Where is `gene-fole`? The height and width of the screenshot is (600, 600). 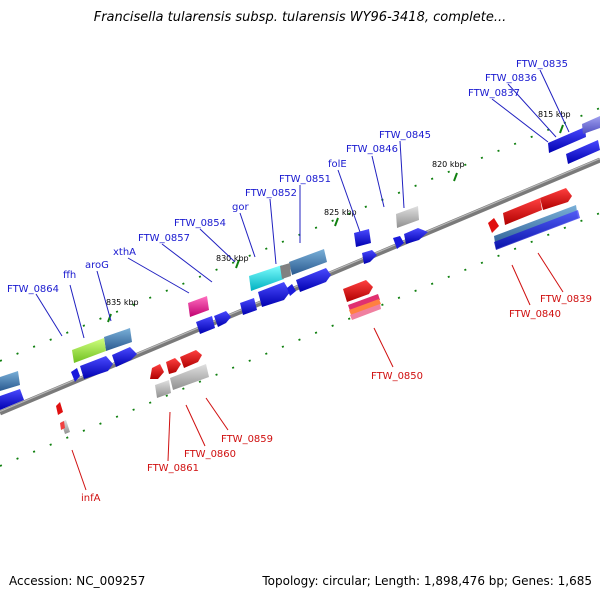
gene-fole is located at coordinates (365, 246).